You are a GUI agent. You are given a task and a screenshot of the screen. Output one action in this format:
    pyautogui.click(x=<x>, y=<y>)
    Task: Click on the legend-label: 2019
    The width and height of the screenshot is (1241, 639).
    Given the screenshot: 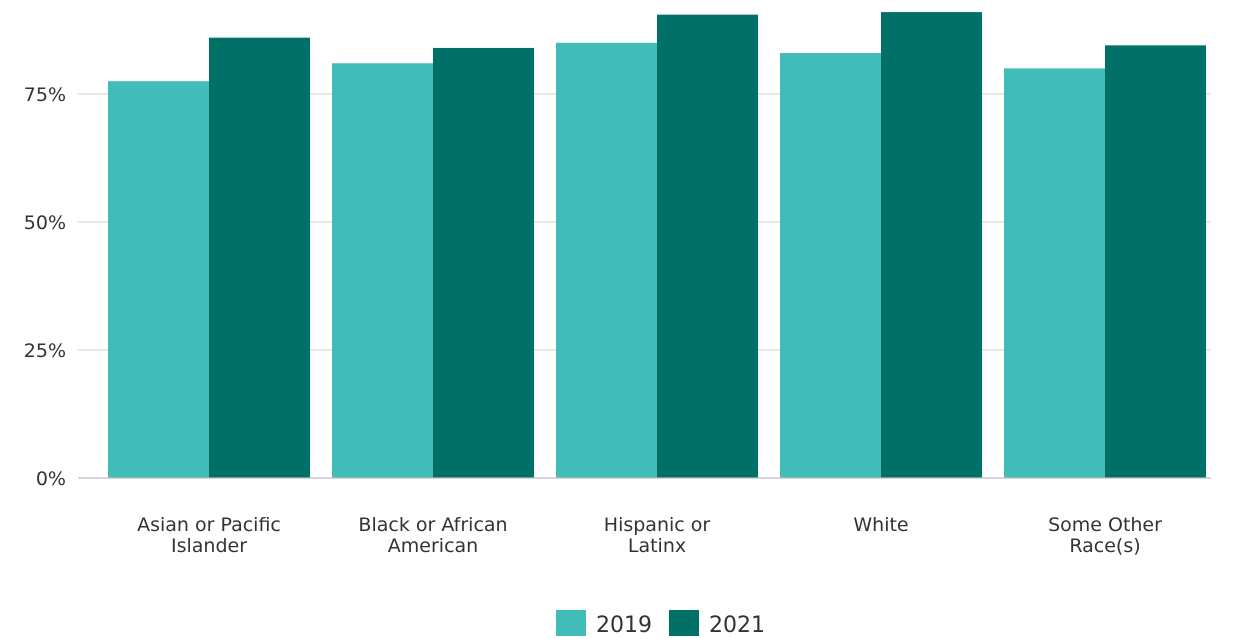 What is the action you would take?
    pyautogui.click(x=624, y=625)
    